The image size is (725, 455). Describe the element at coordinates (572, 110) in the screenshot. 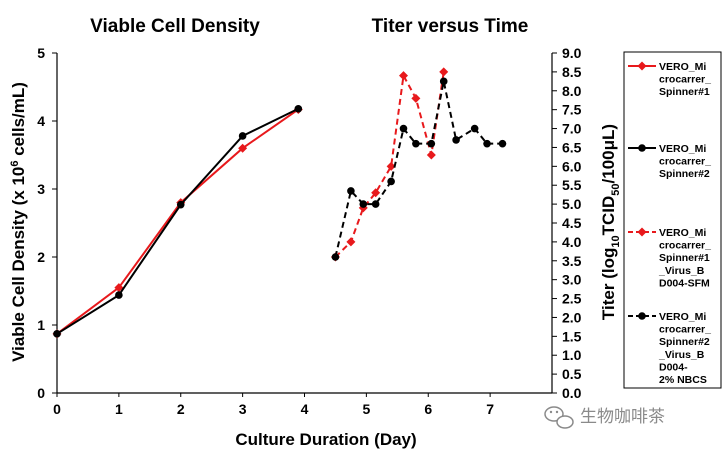

I see `right-y-tick-label: 7.5` at that location.